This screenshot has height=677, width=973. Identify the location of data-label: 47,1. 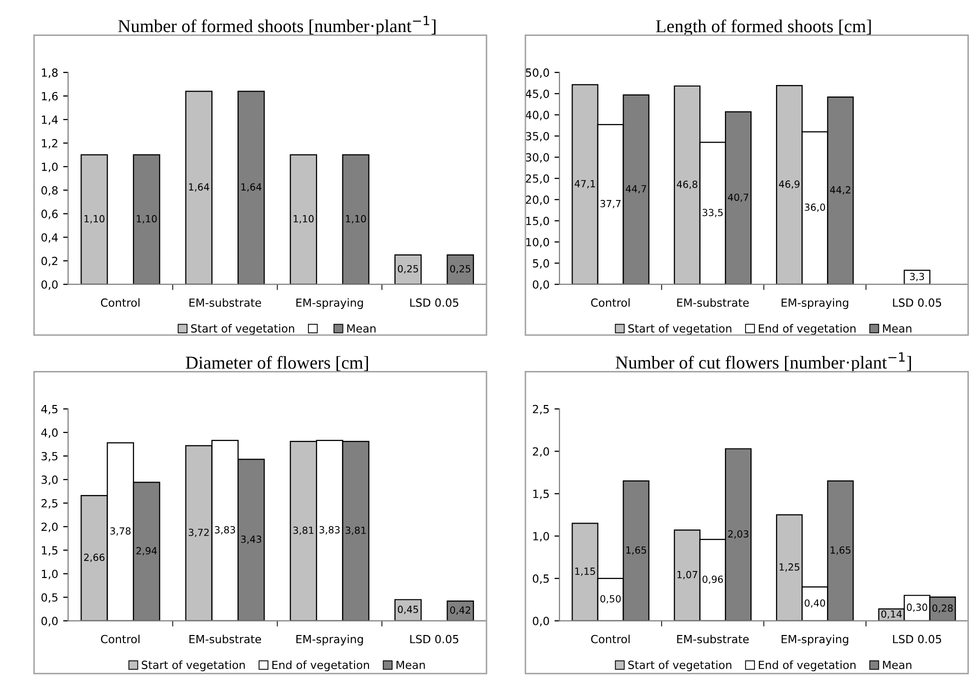
(584, 184).